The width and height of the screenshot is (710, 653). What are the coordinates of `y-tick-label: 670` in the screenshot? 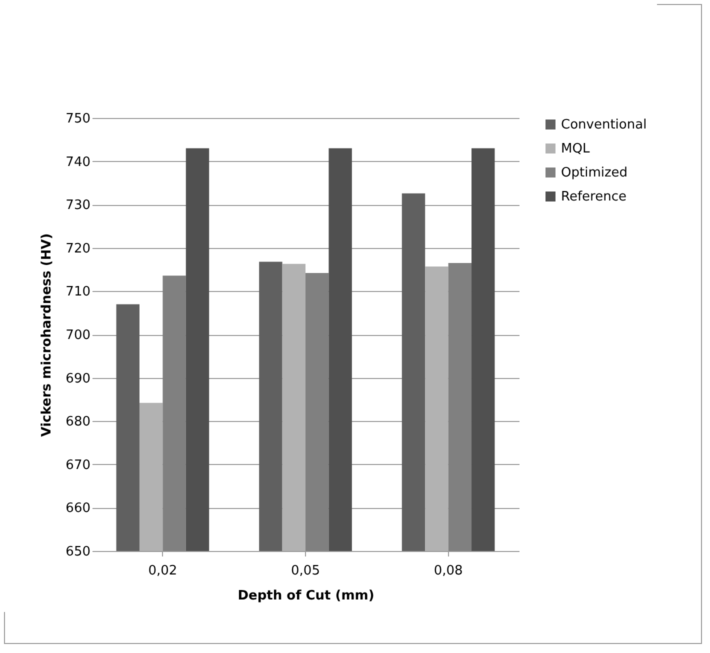 It's located at (78, 465).